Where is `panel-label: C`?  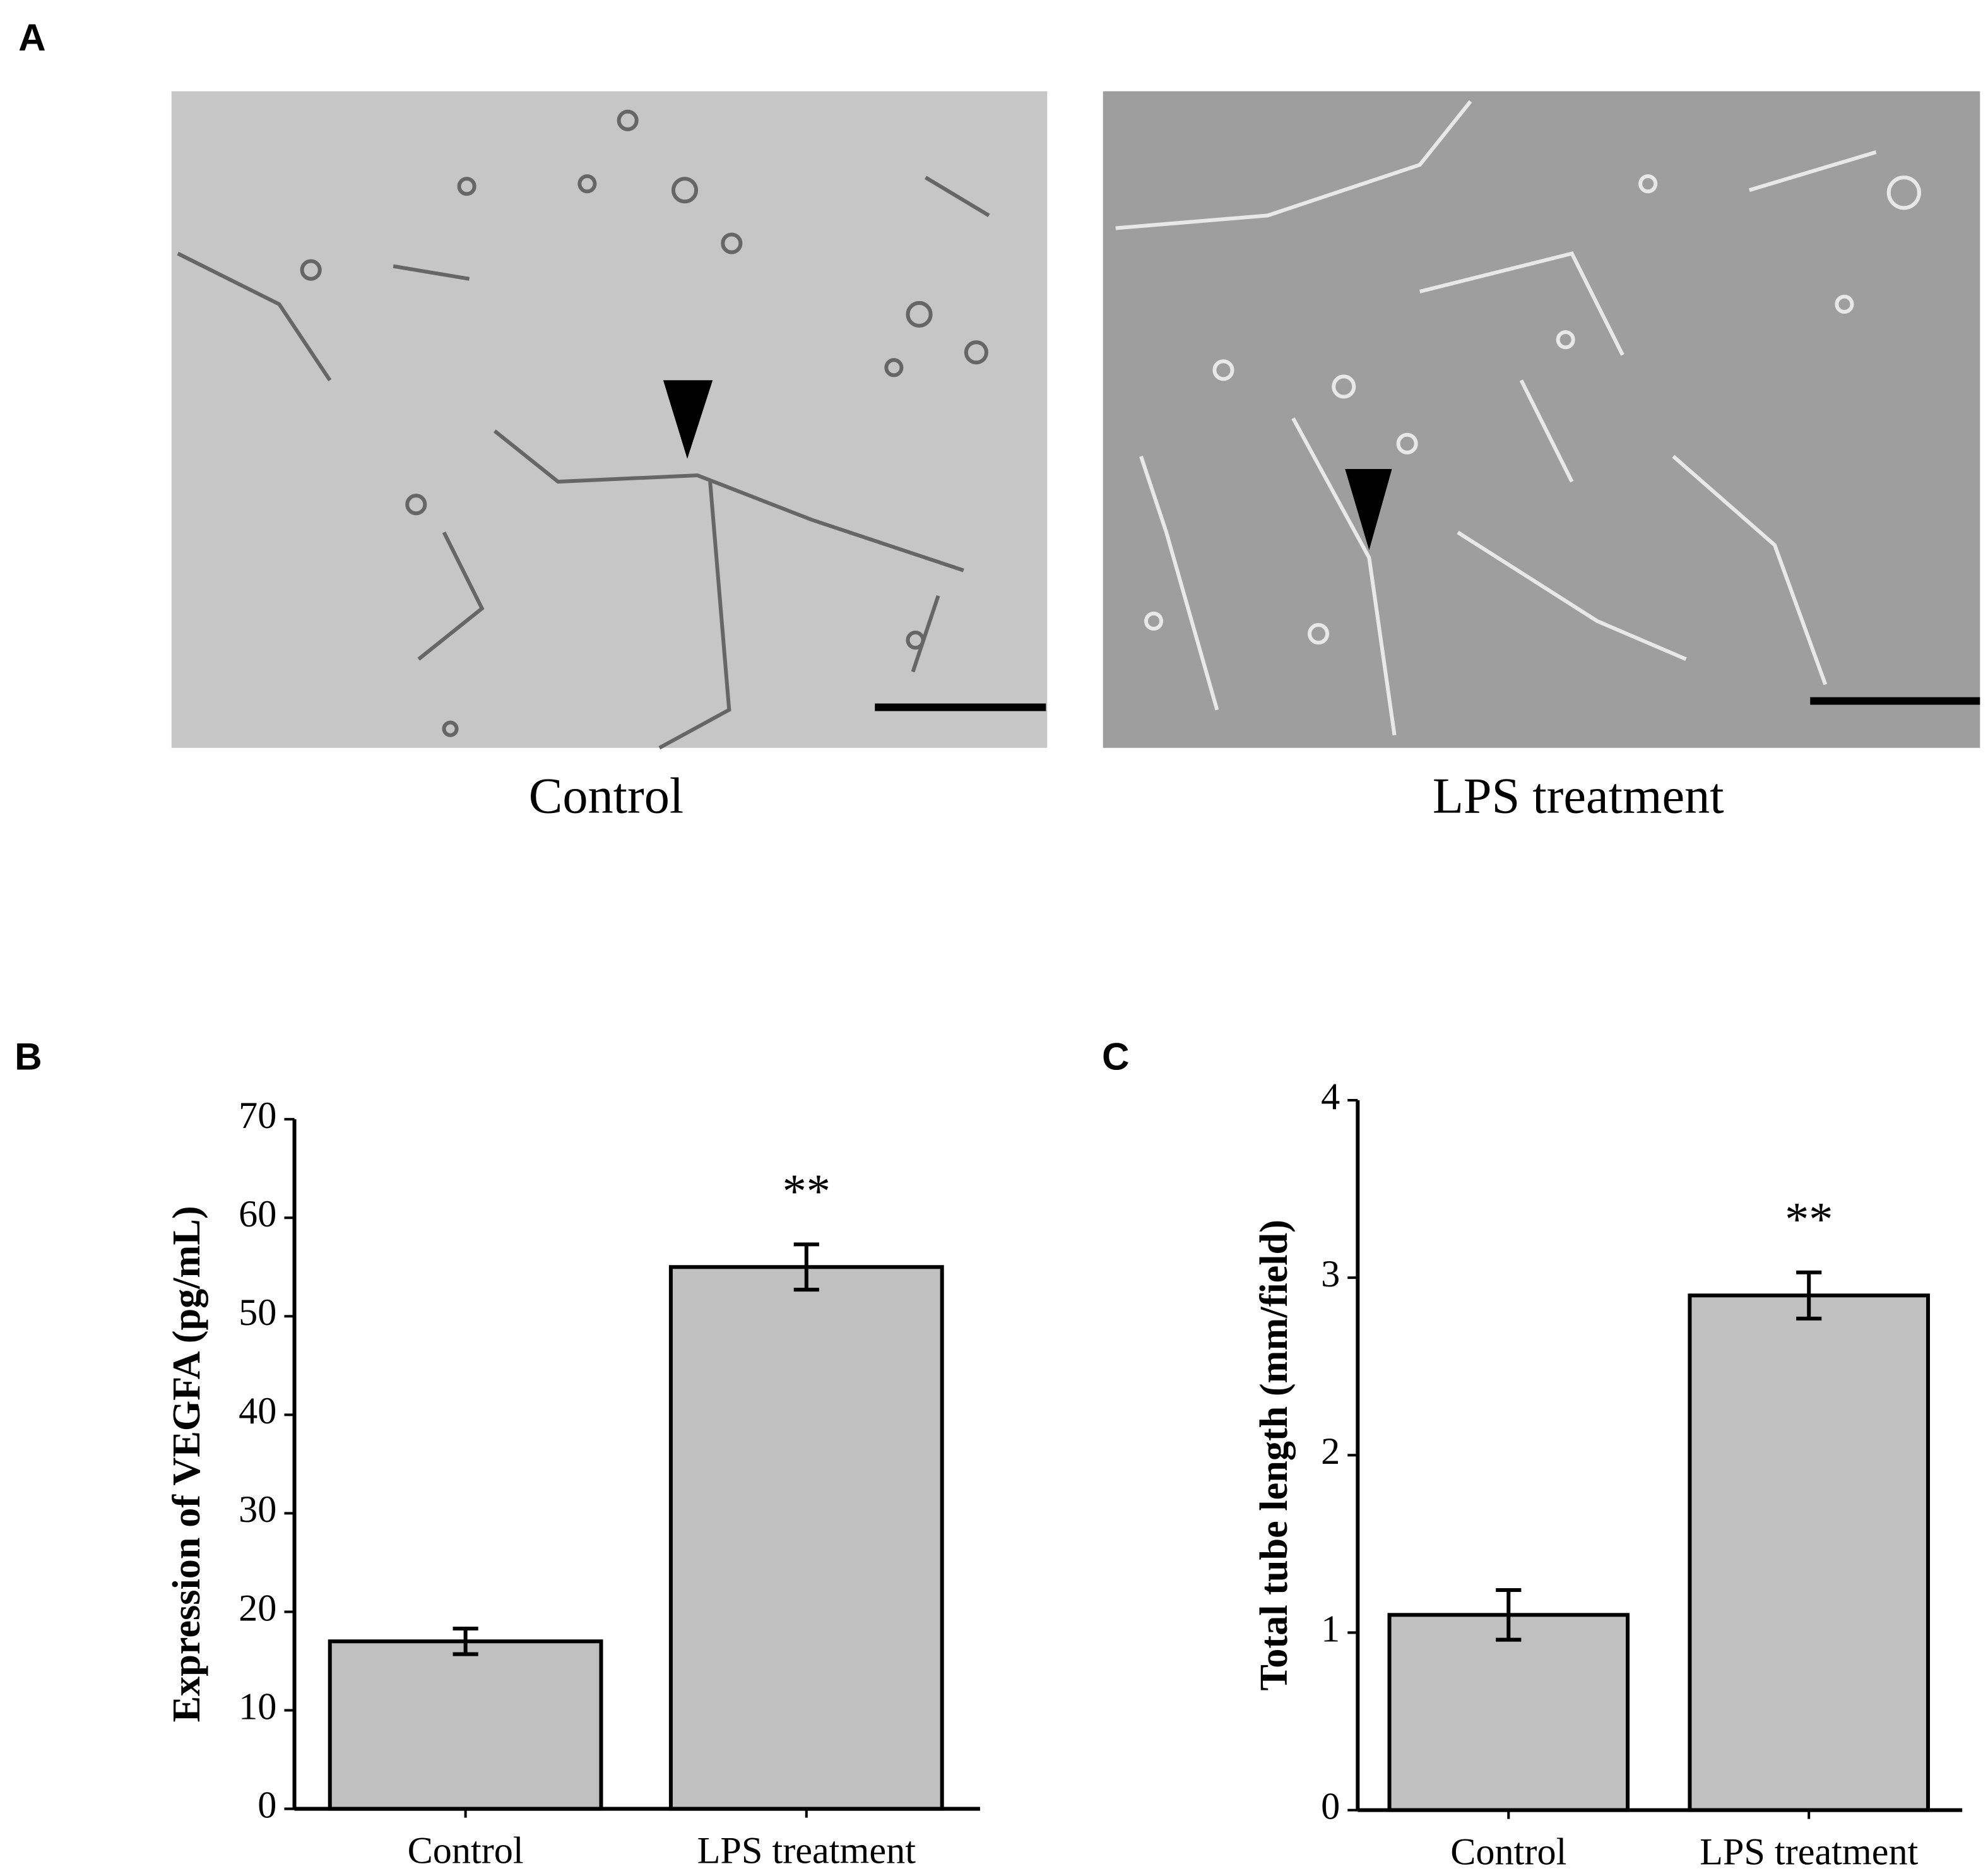 panel-label: C is located at coordinates (1116, 1056).